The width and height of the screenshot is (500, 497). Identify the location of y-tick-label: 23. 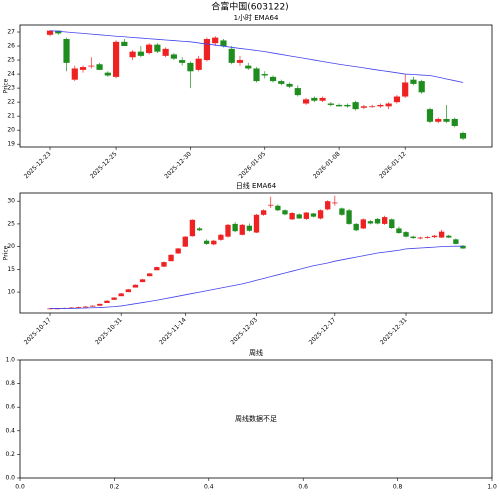
(11, 88).